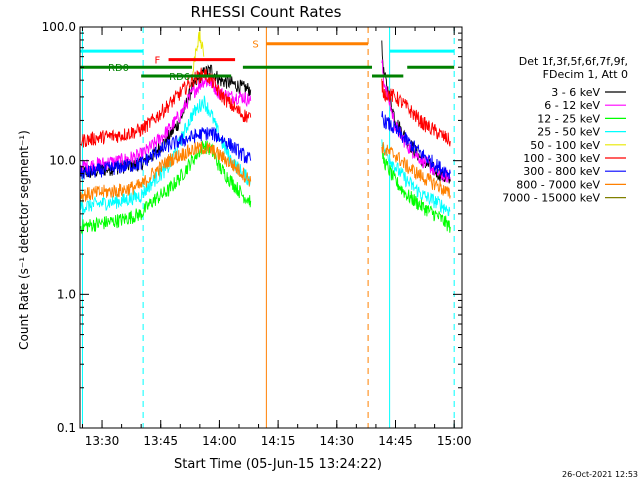 The image size is (640, 480). I want to click on legend-label-7: 800 - 7000 keV, so click(558, 184).